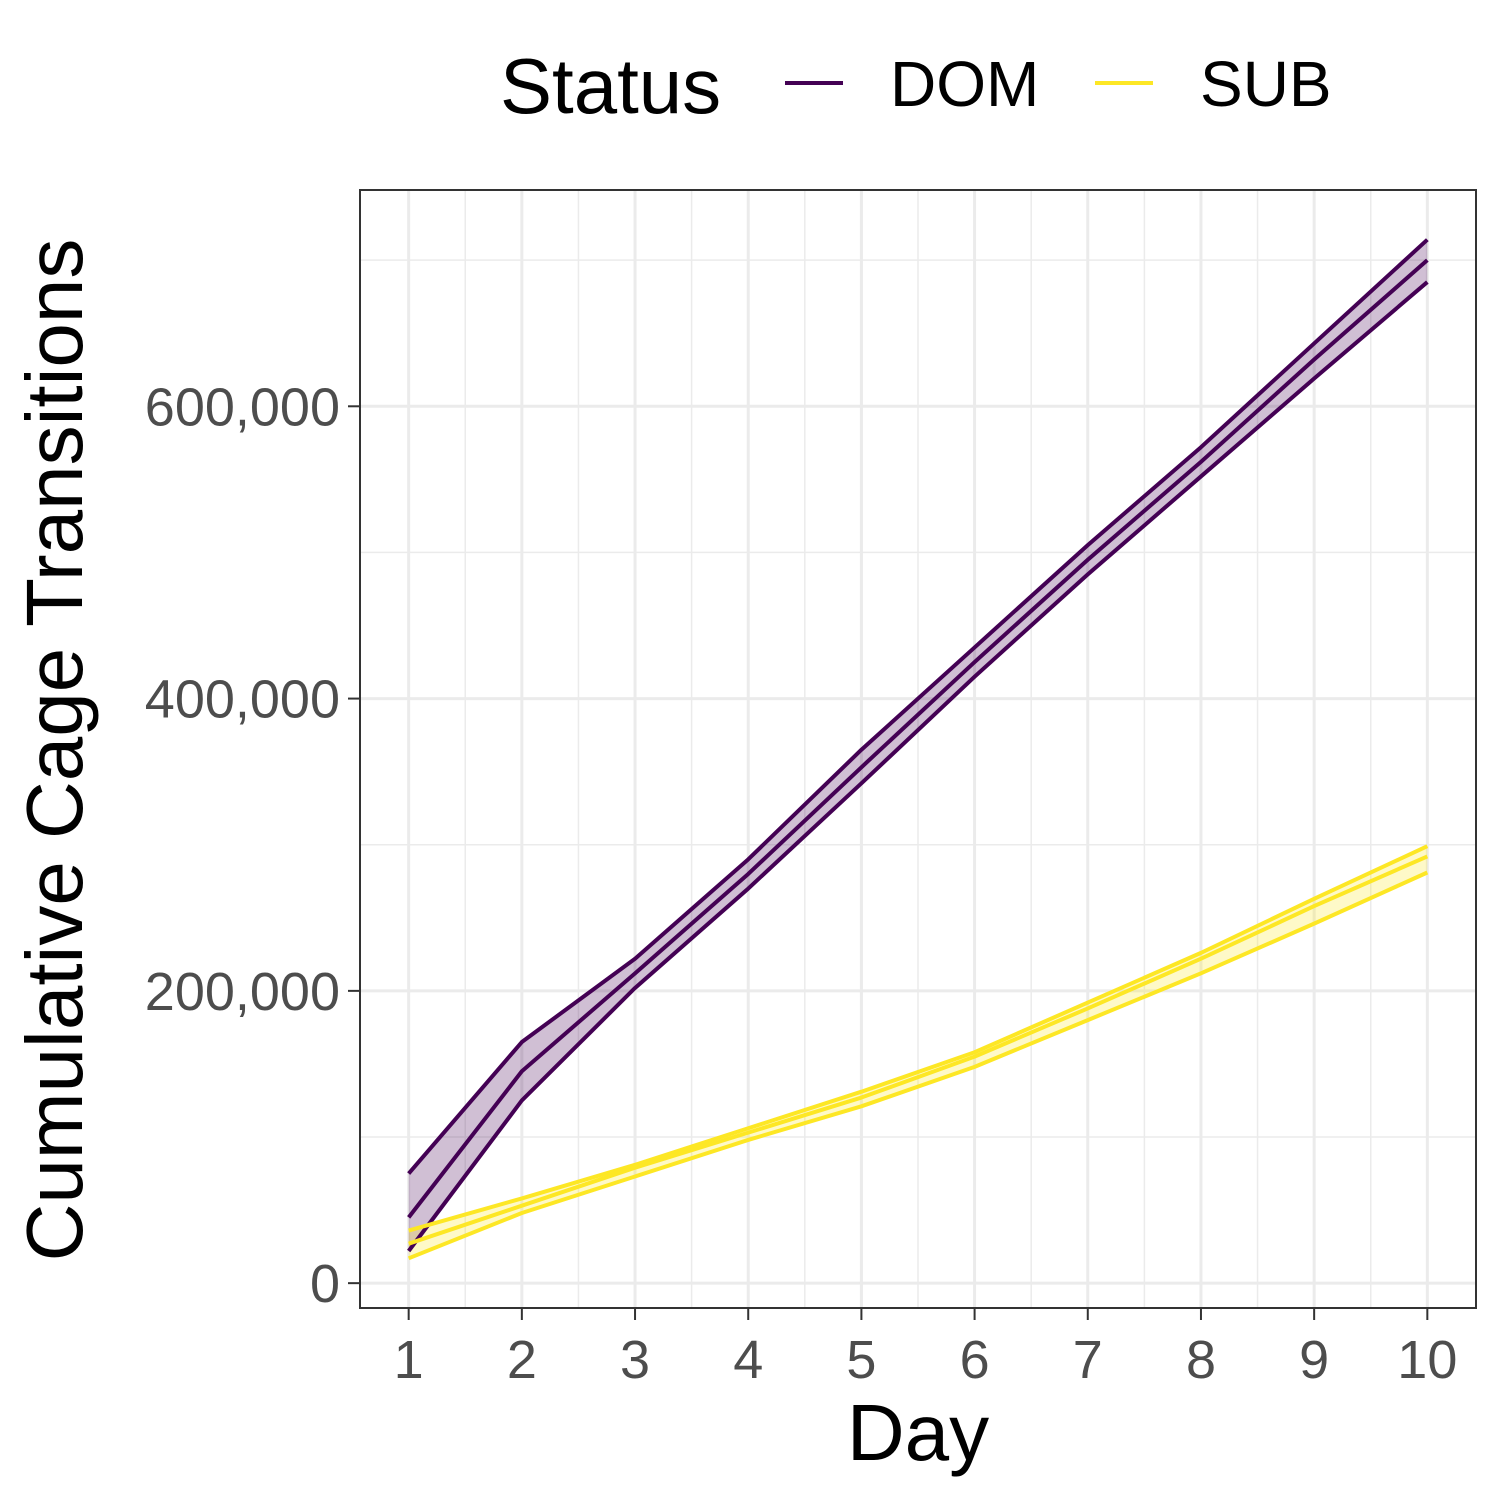 The image size is (1500, 1500). I want to click on legend: Status DOM SUB, so click(916, 86).